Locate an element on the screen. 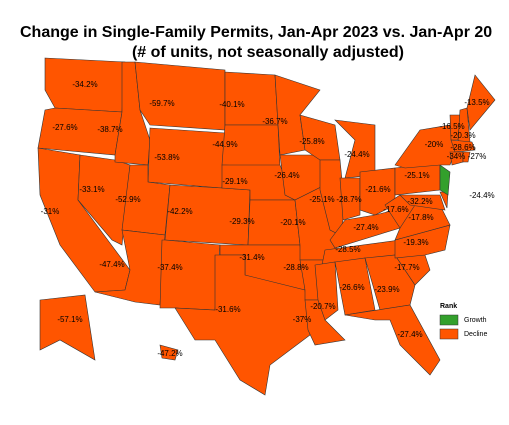 Image resolution: width=509 pixels, height=425 pixels. value-label: -47.4% is located at coordinates (111, 264).